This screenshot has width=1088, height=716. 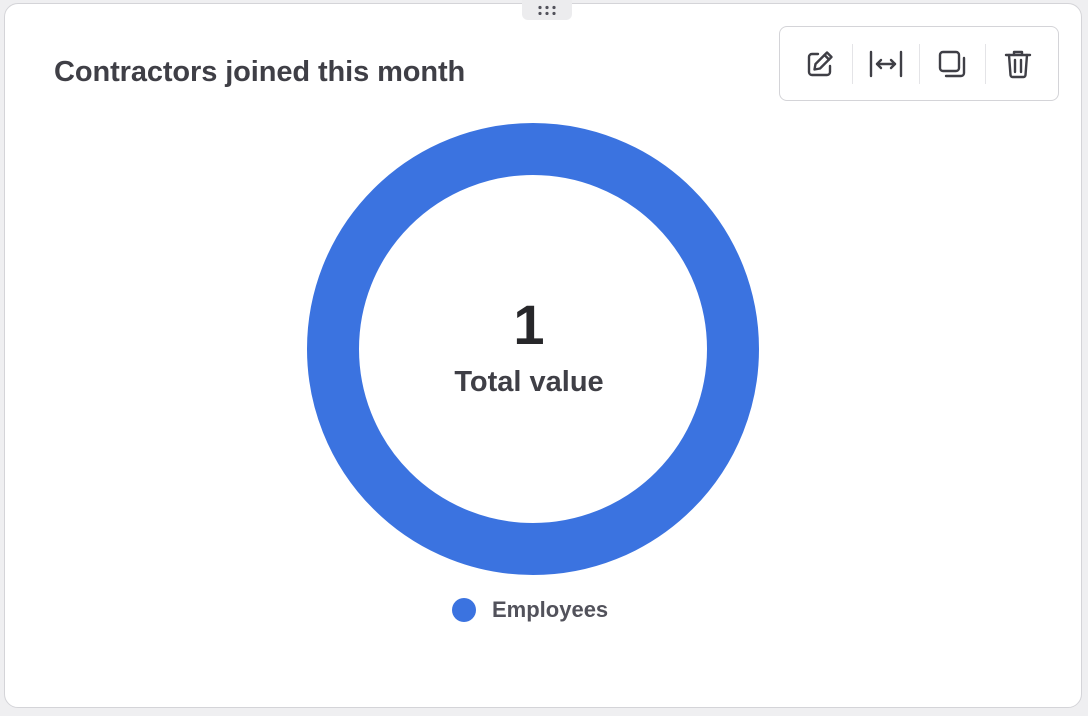 I want to click on trash-icon, so click(x=1018, y=64).